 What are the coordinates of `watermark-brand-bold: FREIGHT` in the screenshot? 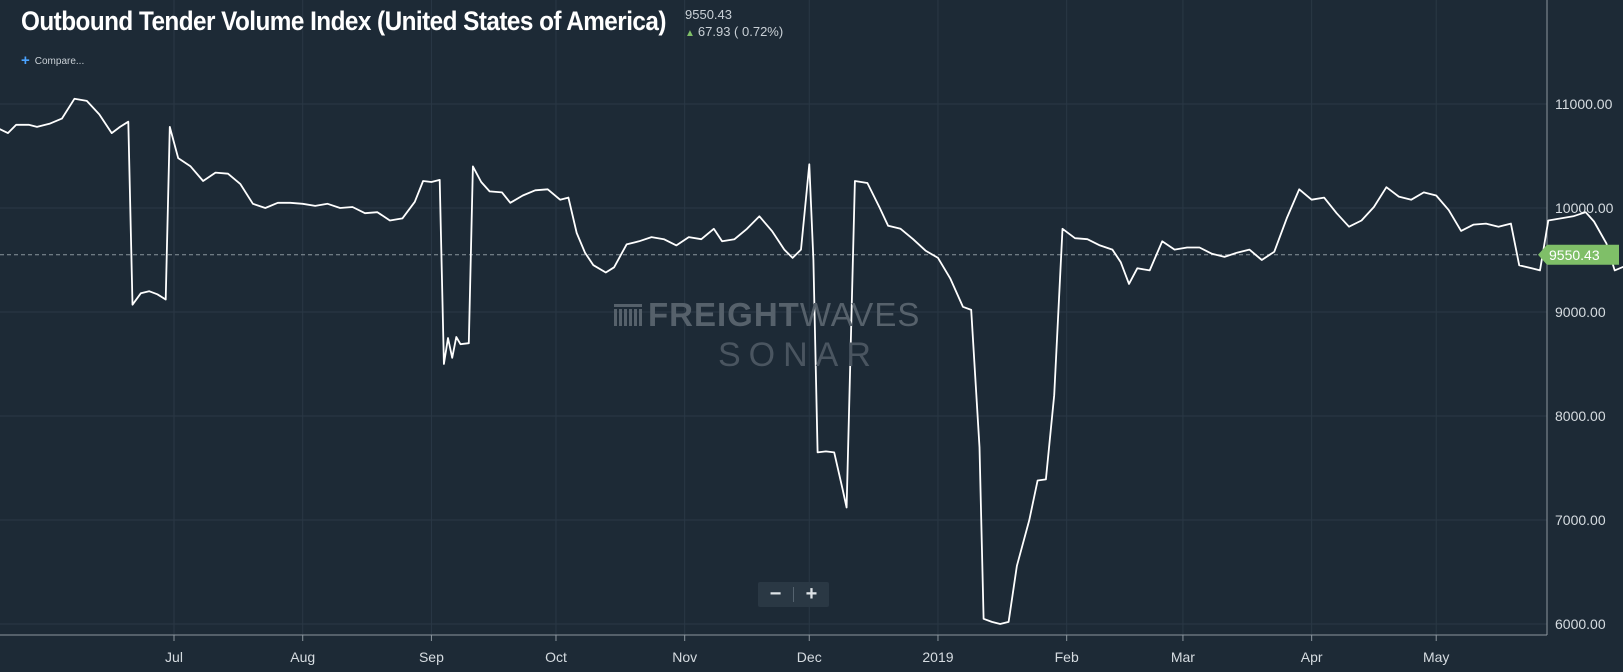 It's located at (724, 314).